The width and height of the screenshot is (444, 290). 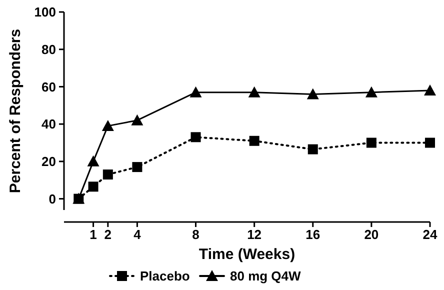 What do you see at coordinates (313, 234) in the screenshot?
I see `x-tick-label: 16` at bounding box center [313, 234].